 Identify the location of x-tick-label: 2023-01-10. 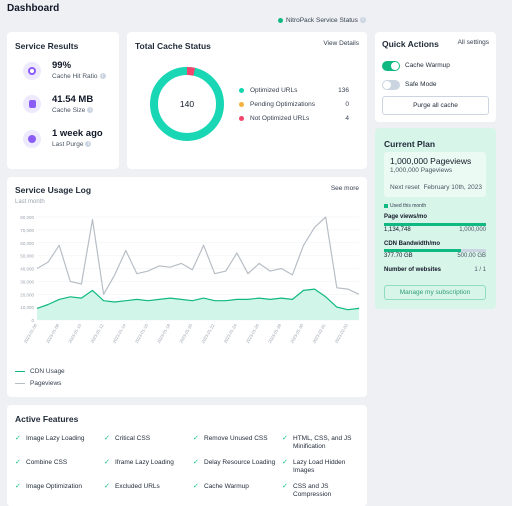
(74, 333).